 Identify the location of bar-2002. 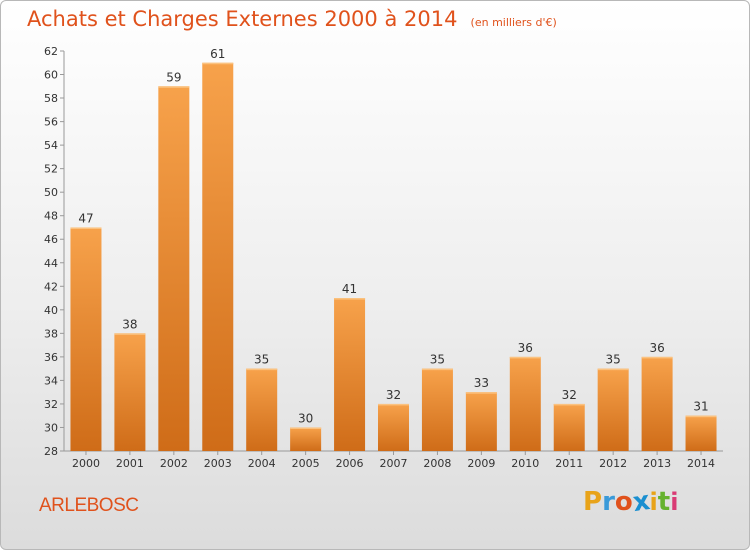
(174, 268).